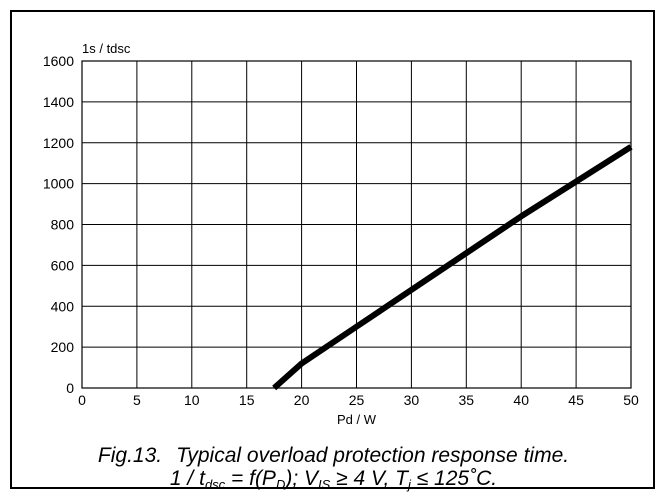 The image size is (667, 499). I want to click on caption-formula-part: 1 / t, so click(187, 478).